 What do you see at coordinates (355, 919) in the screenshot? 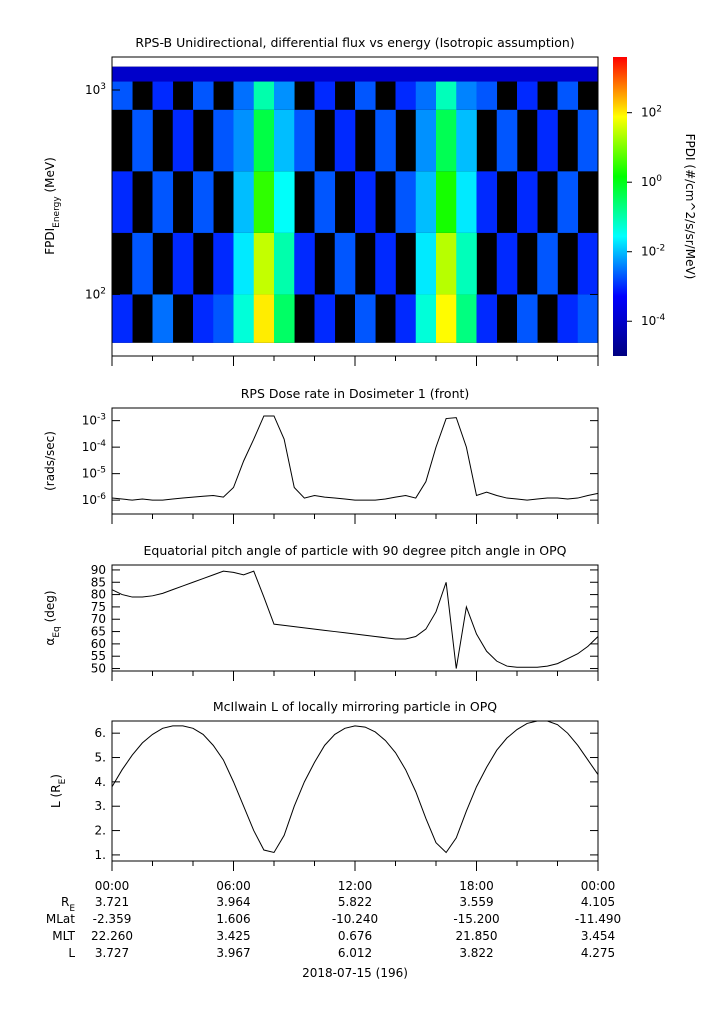
I see `ephemeris-value: -10.240` at bounding box center [355, 919].